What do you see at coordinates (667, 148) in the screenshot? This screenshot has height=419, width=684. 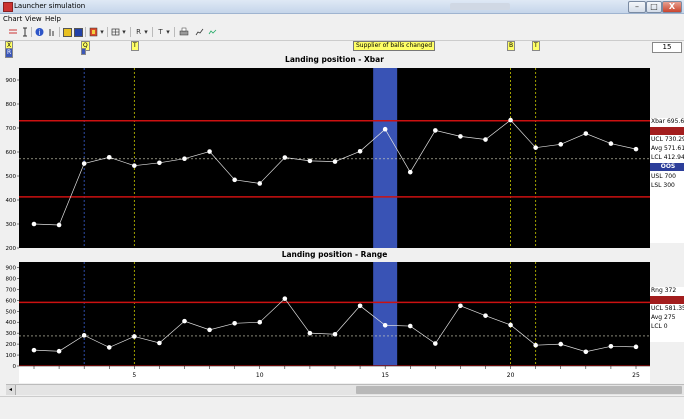 I see `xbar-avg: Avg 571.61` at bounding box center [667, 148].